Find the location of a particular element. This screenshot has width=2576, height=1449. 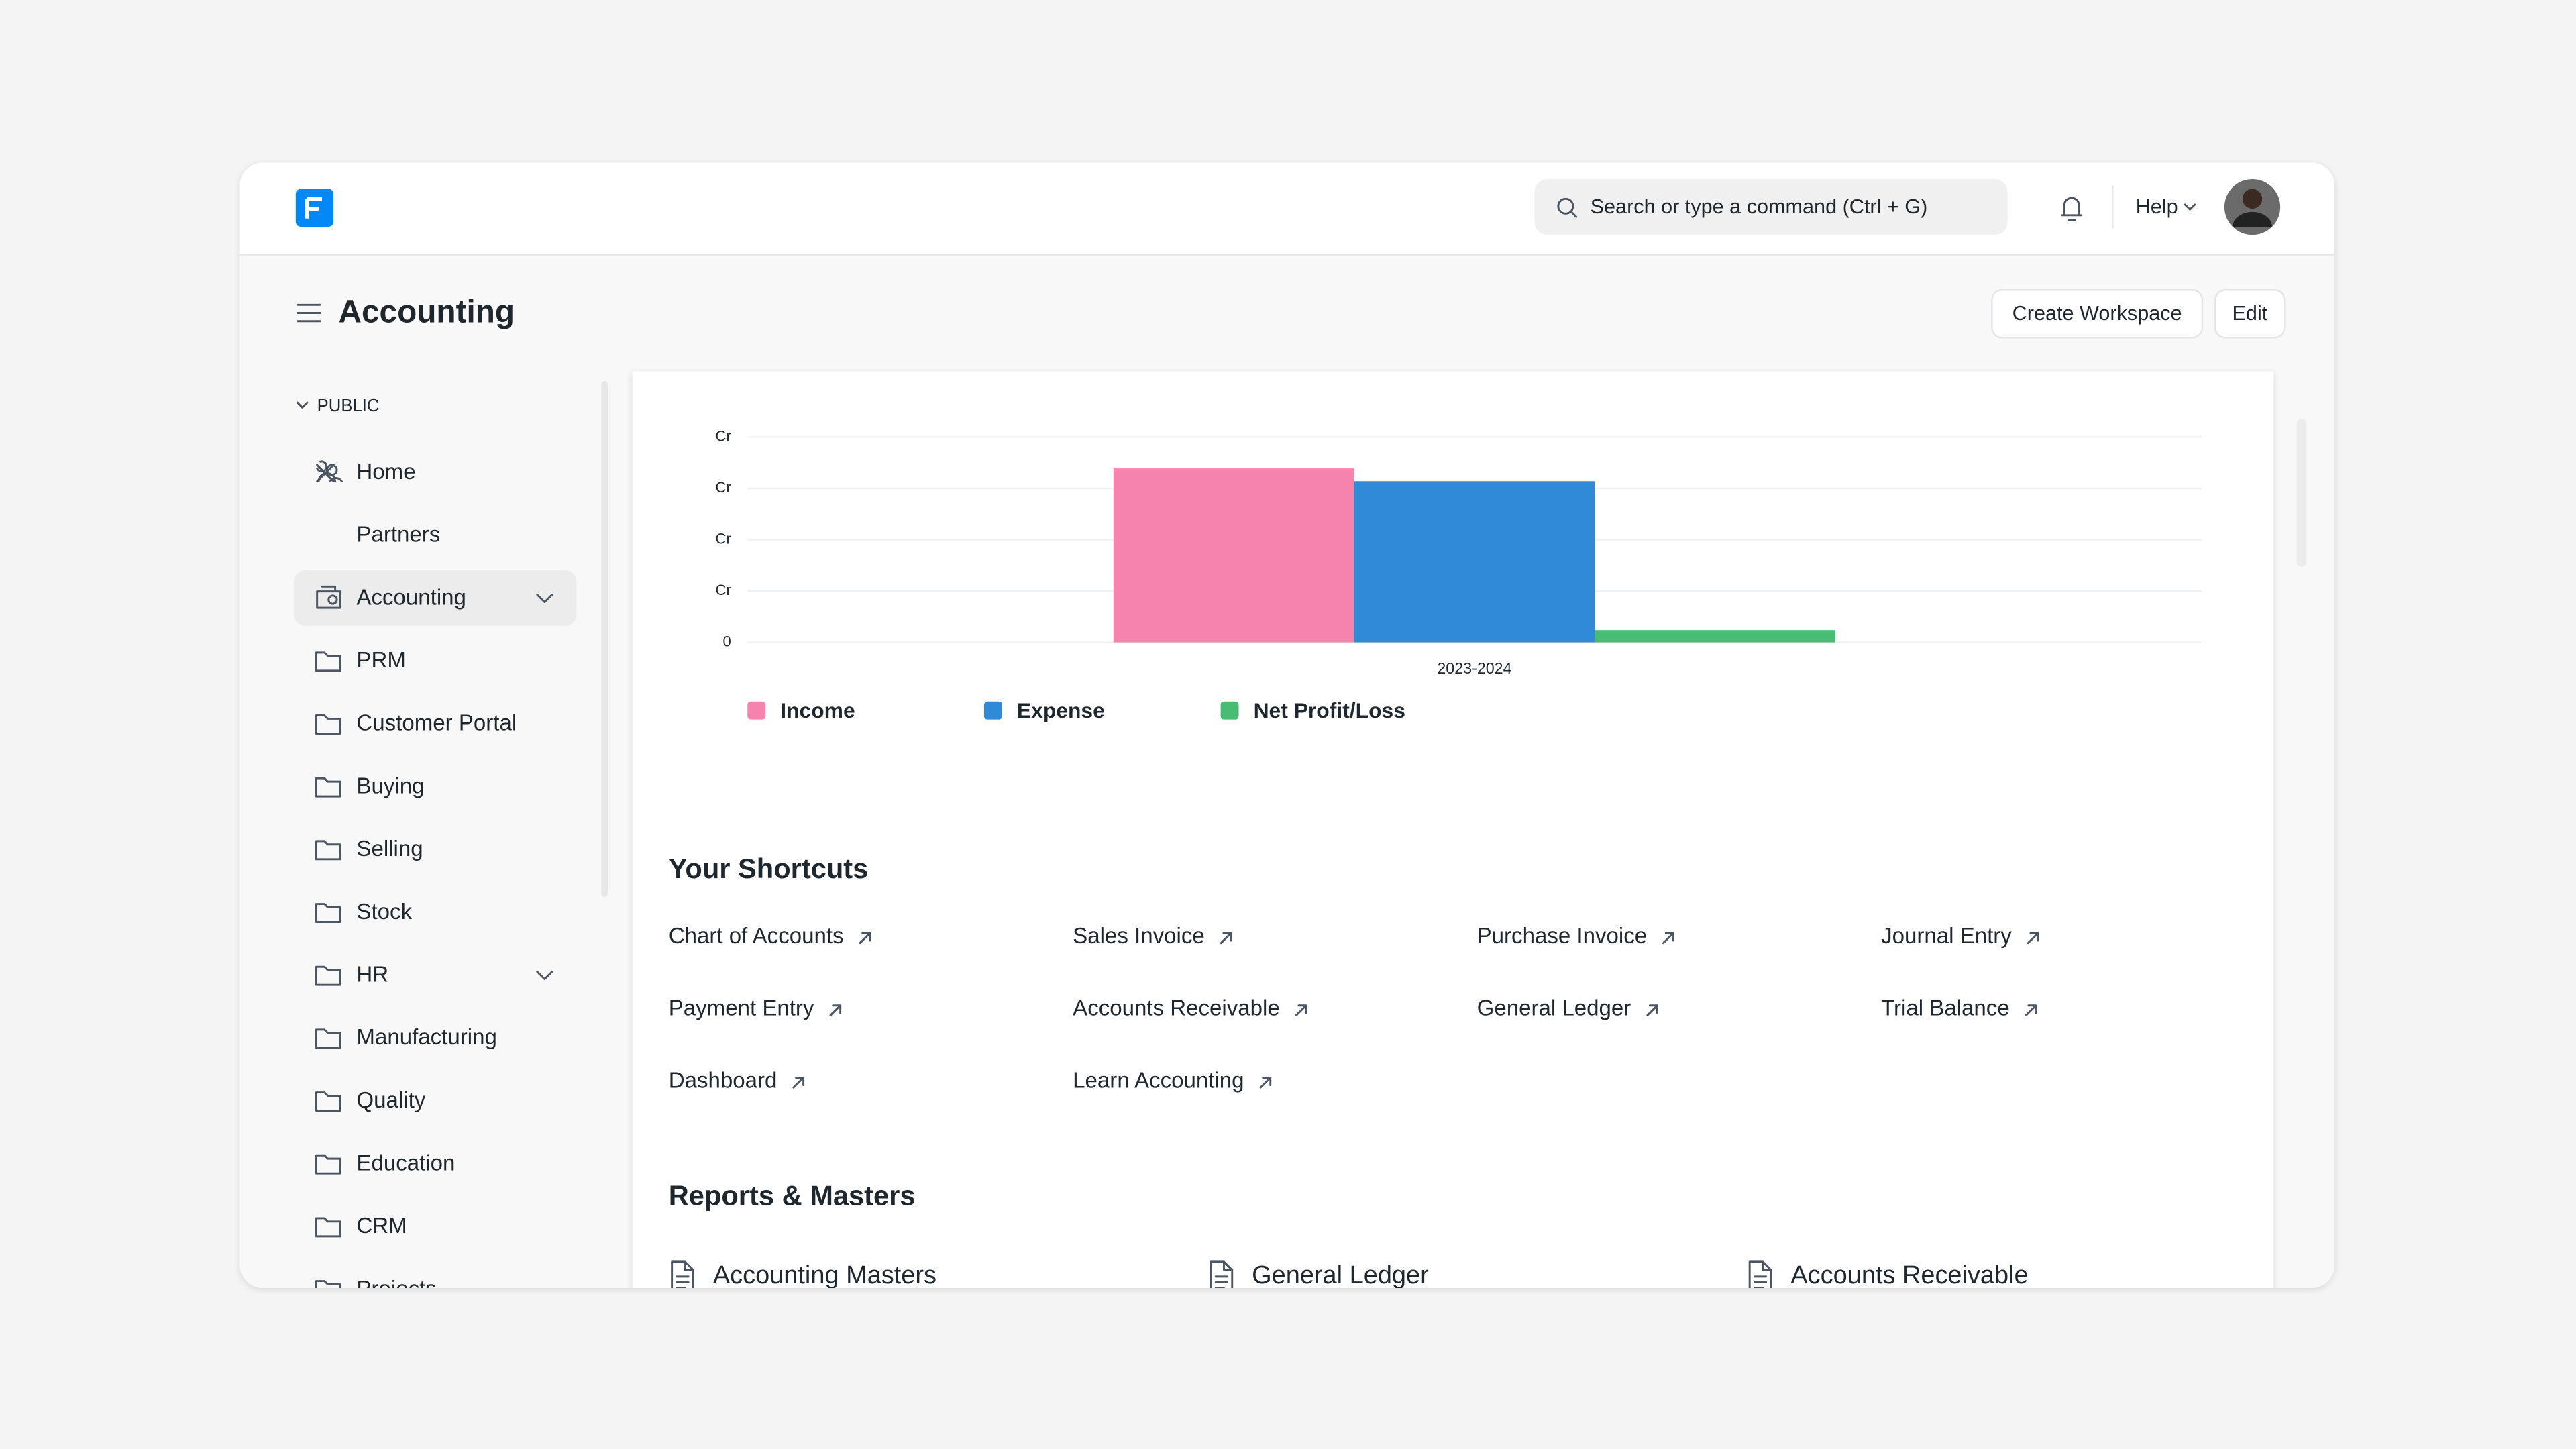

report-card: General Ledger is located at coordinates (1340, 1275).